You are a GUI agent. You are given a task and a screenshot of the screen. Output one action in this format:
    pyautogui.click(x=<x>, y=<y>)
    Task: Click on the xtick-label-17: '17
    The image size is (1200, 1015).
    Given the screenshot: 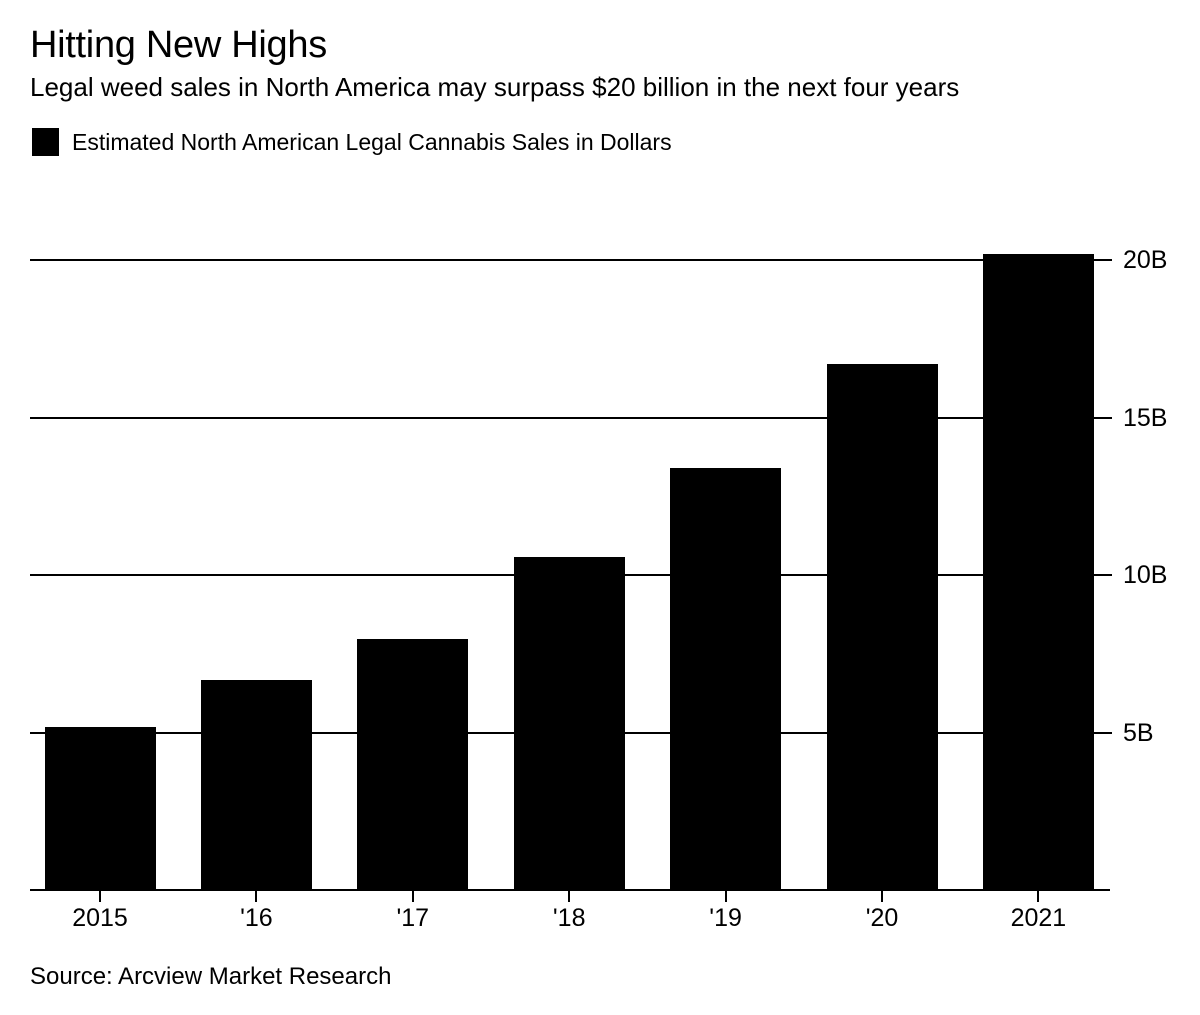 What is the action you would take?
    pyautogui.click(x=413, y=918)
    